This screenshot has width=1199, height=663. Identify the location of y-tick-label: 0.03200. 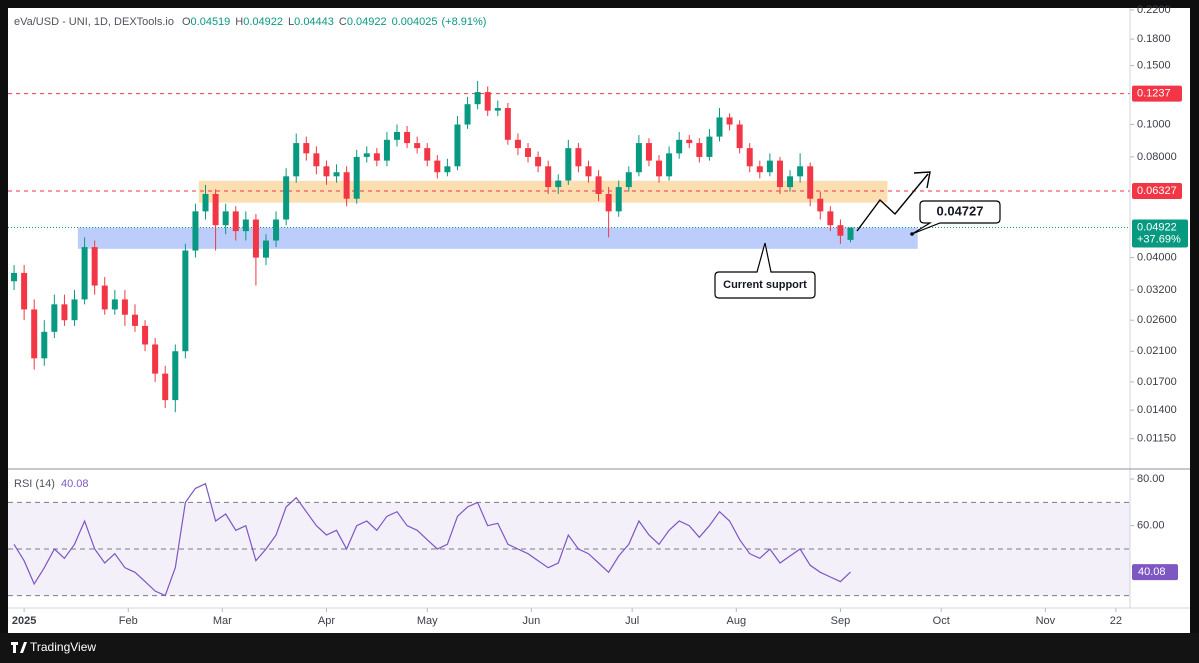
(1157, 290).